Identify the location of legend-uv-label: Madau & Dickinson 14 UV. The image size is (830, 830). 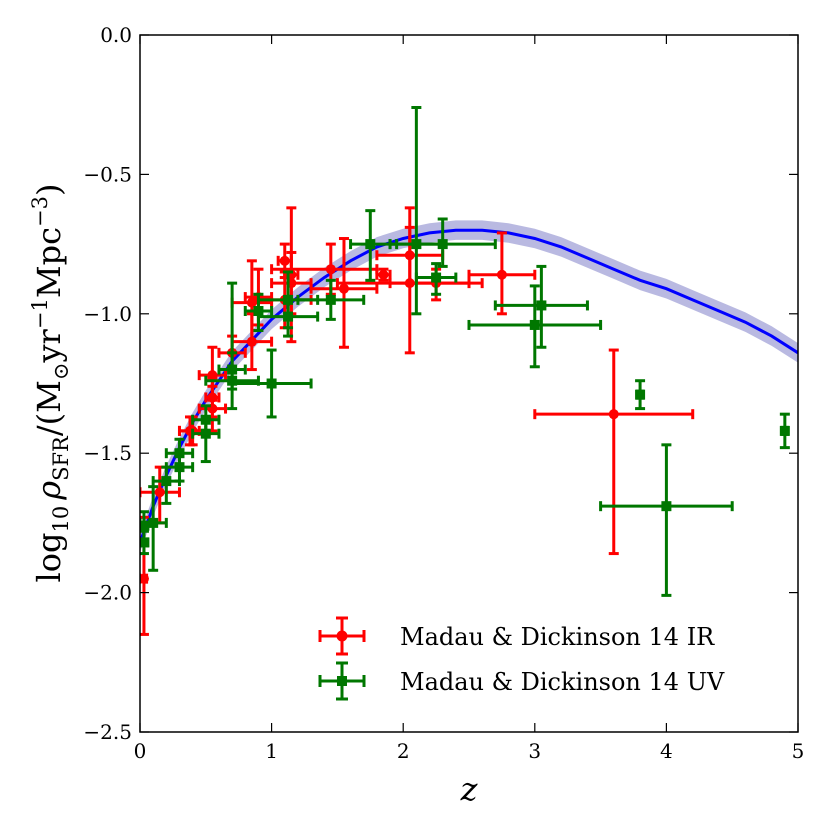
(562, 682).